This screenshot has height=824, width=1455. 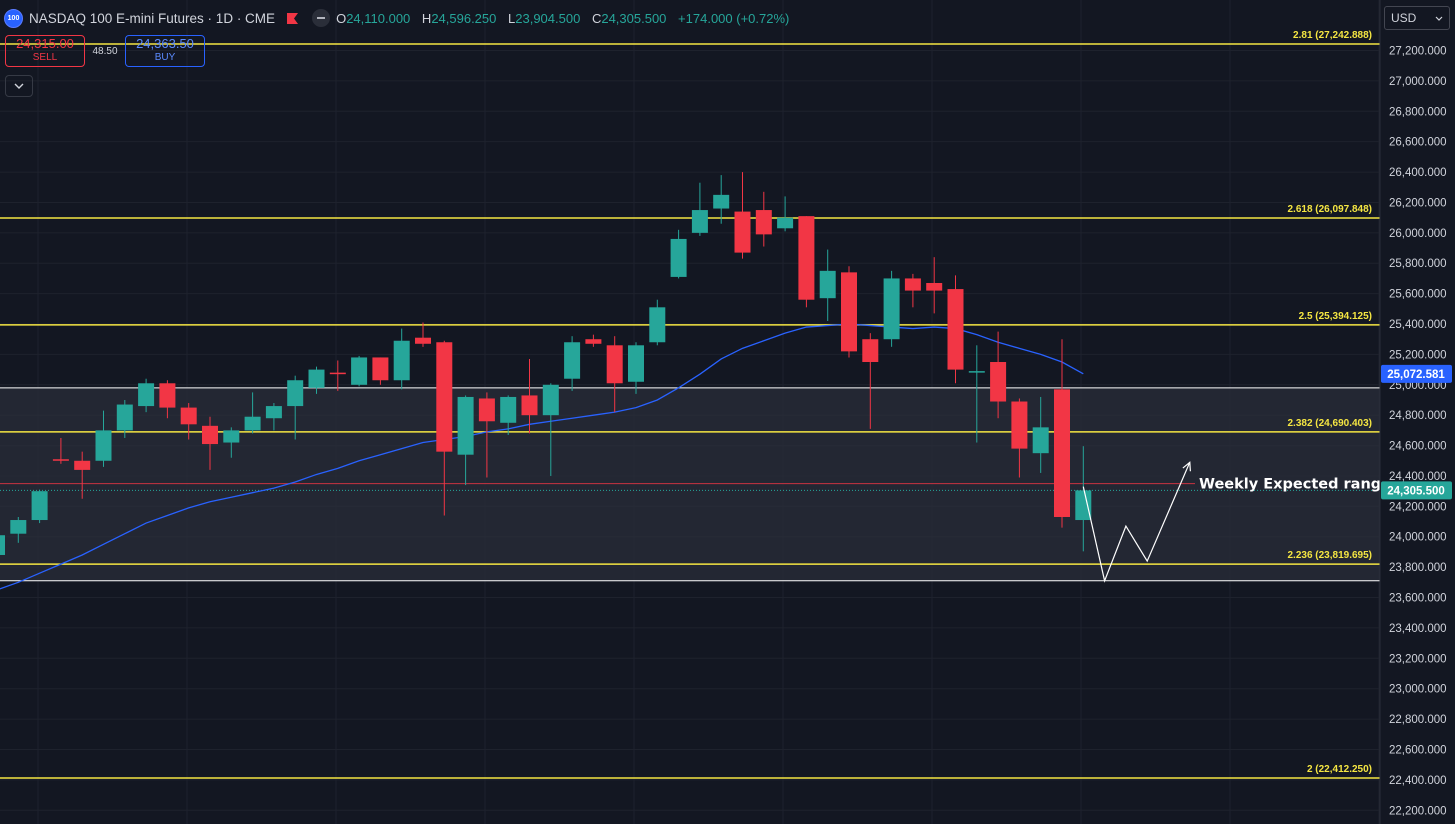 I want to click on currency-label: USD, so click(x=1404, y=18).